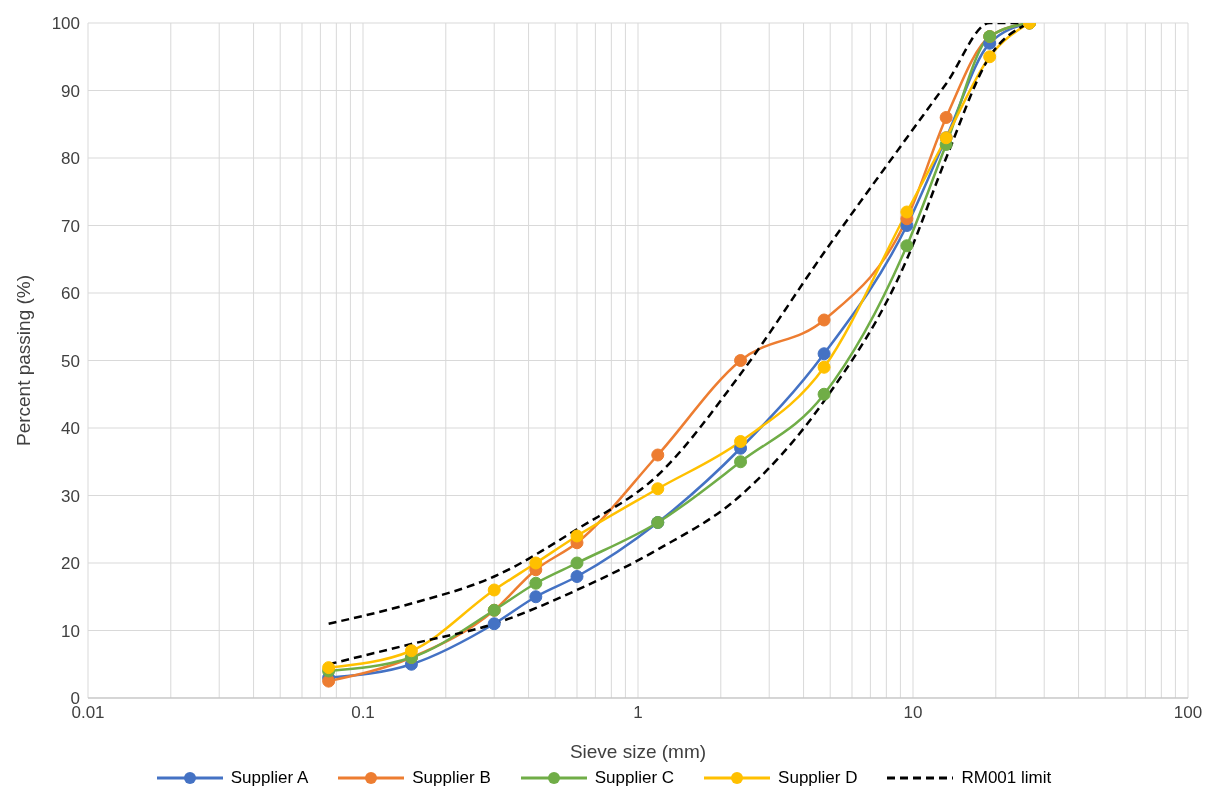 The height and width of the screenshot is (805, 1228). What do you see at coordinates (638, 751) in the screenshot?
I see `x-axis-title: Sieve size (mm)` at bounding box center [638, 751].